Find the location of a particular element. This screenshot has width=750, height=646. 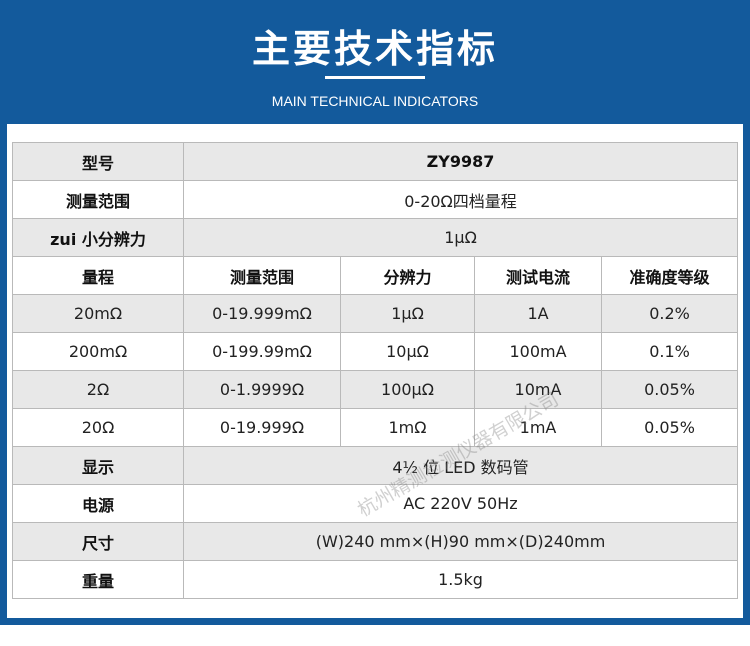

range-cell: 1mA is located at coordinates (538, 427).